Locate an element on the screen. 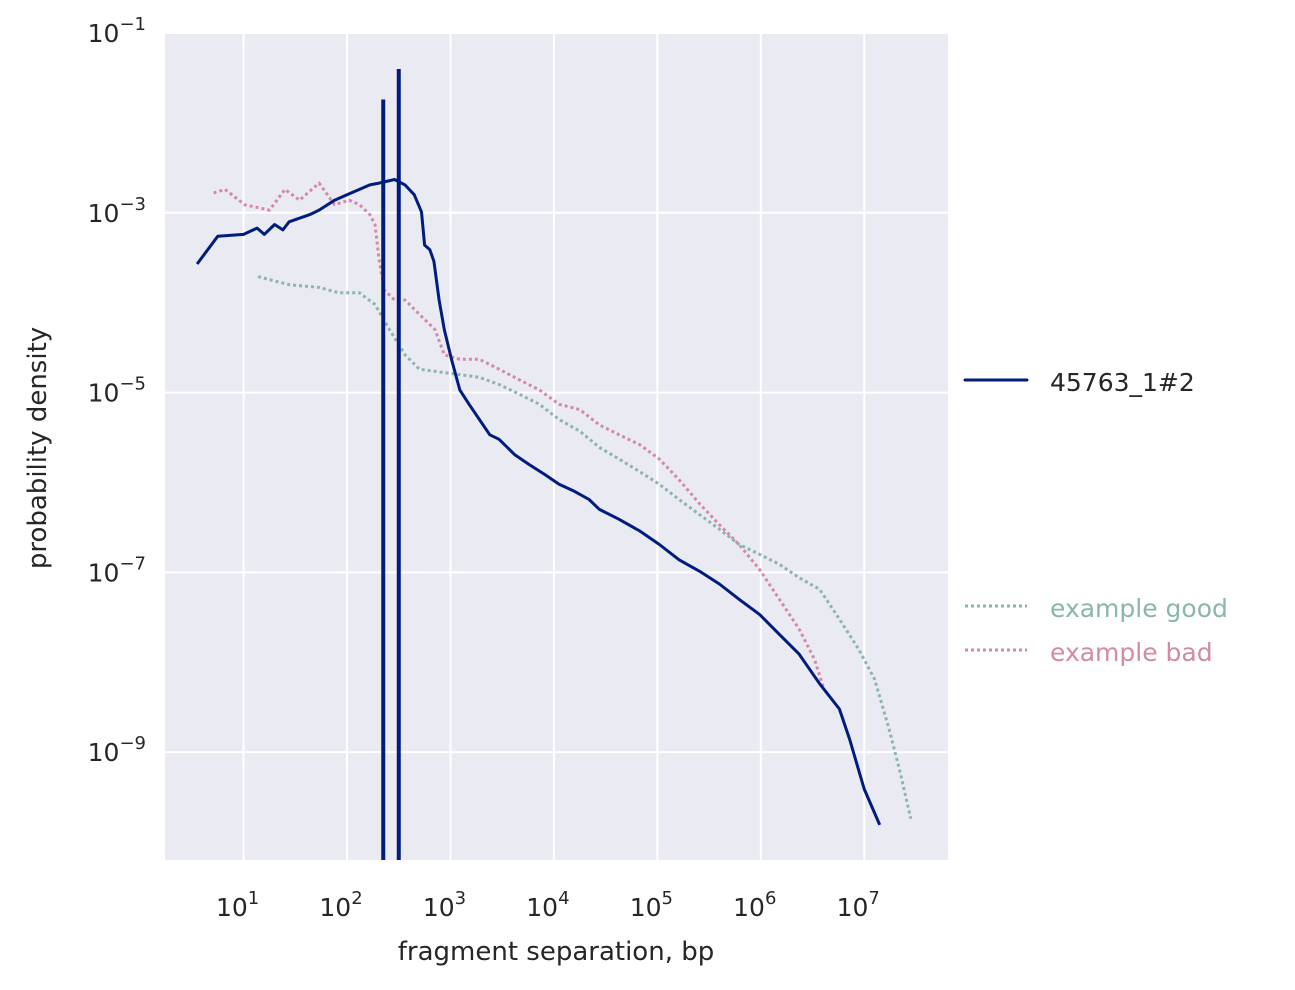 The height and width of the screenshot is (990, 1295). legend-label-good: example good is located at coordinates (1139, 608).